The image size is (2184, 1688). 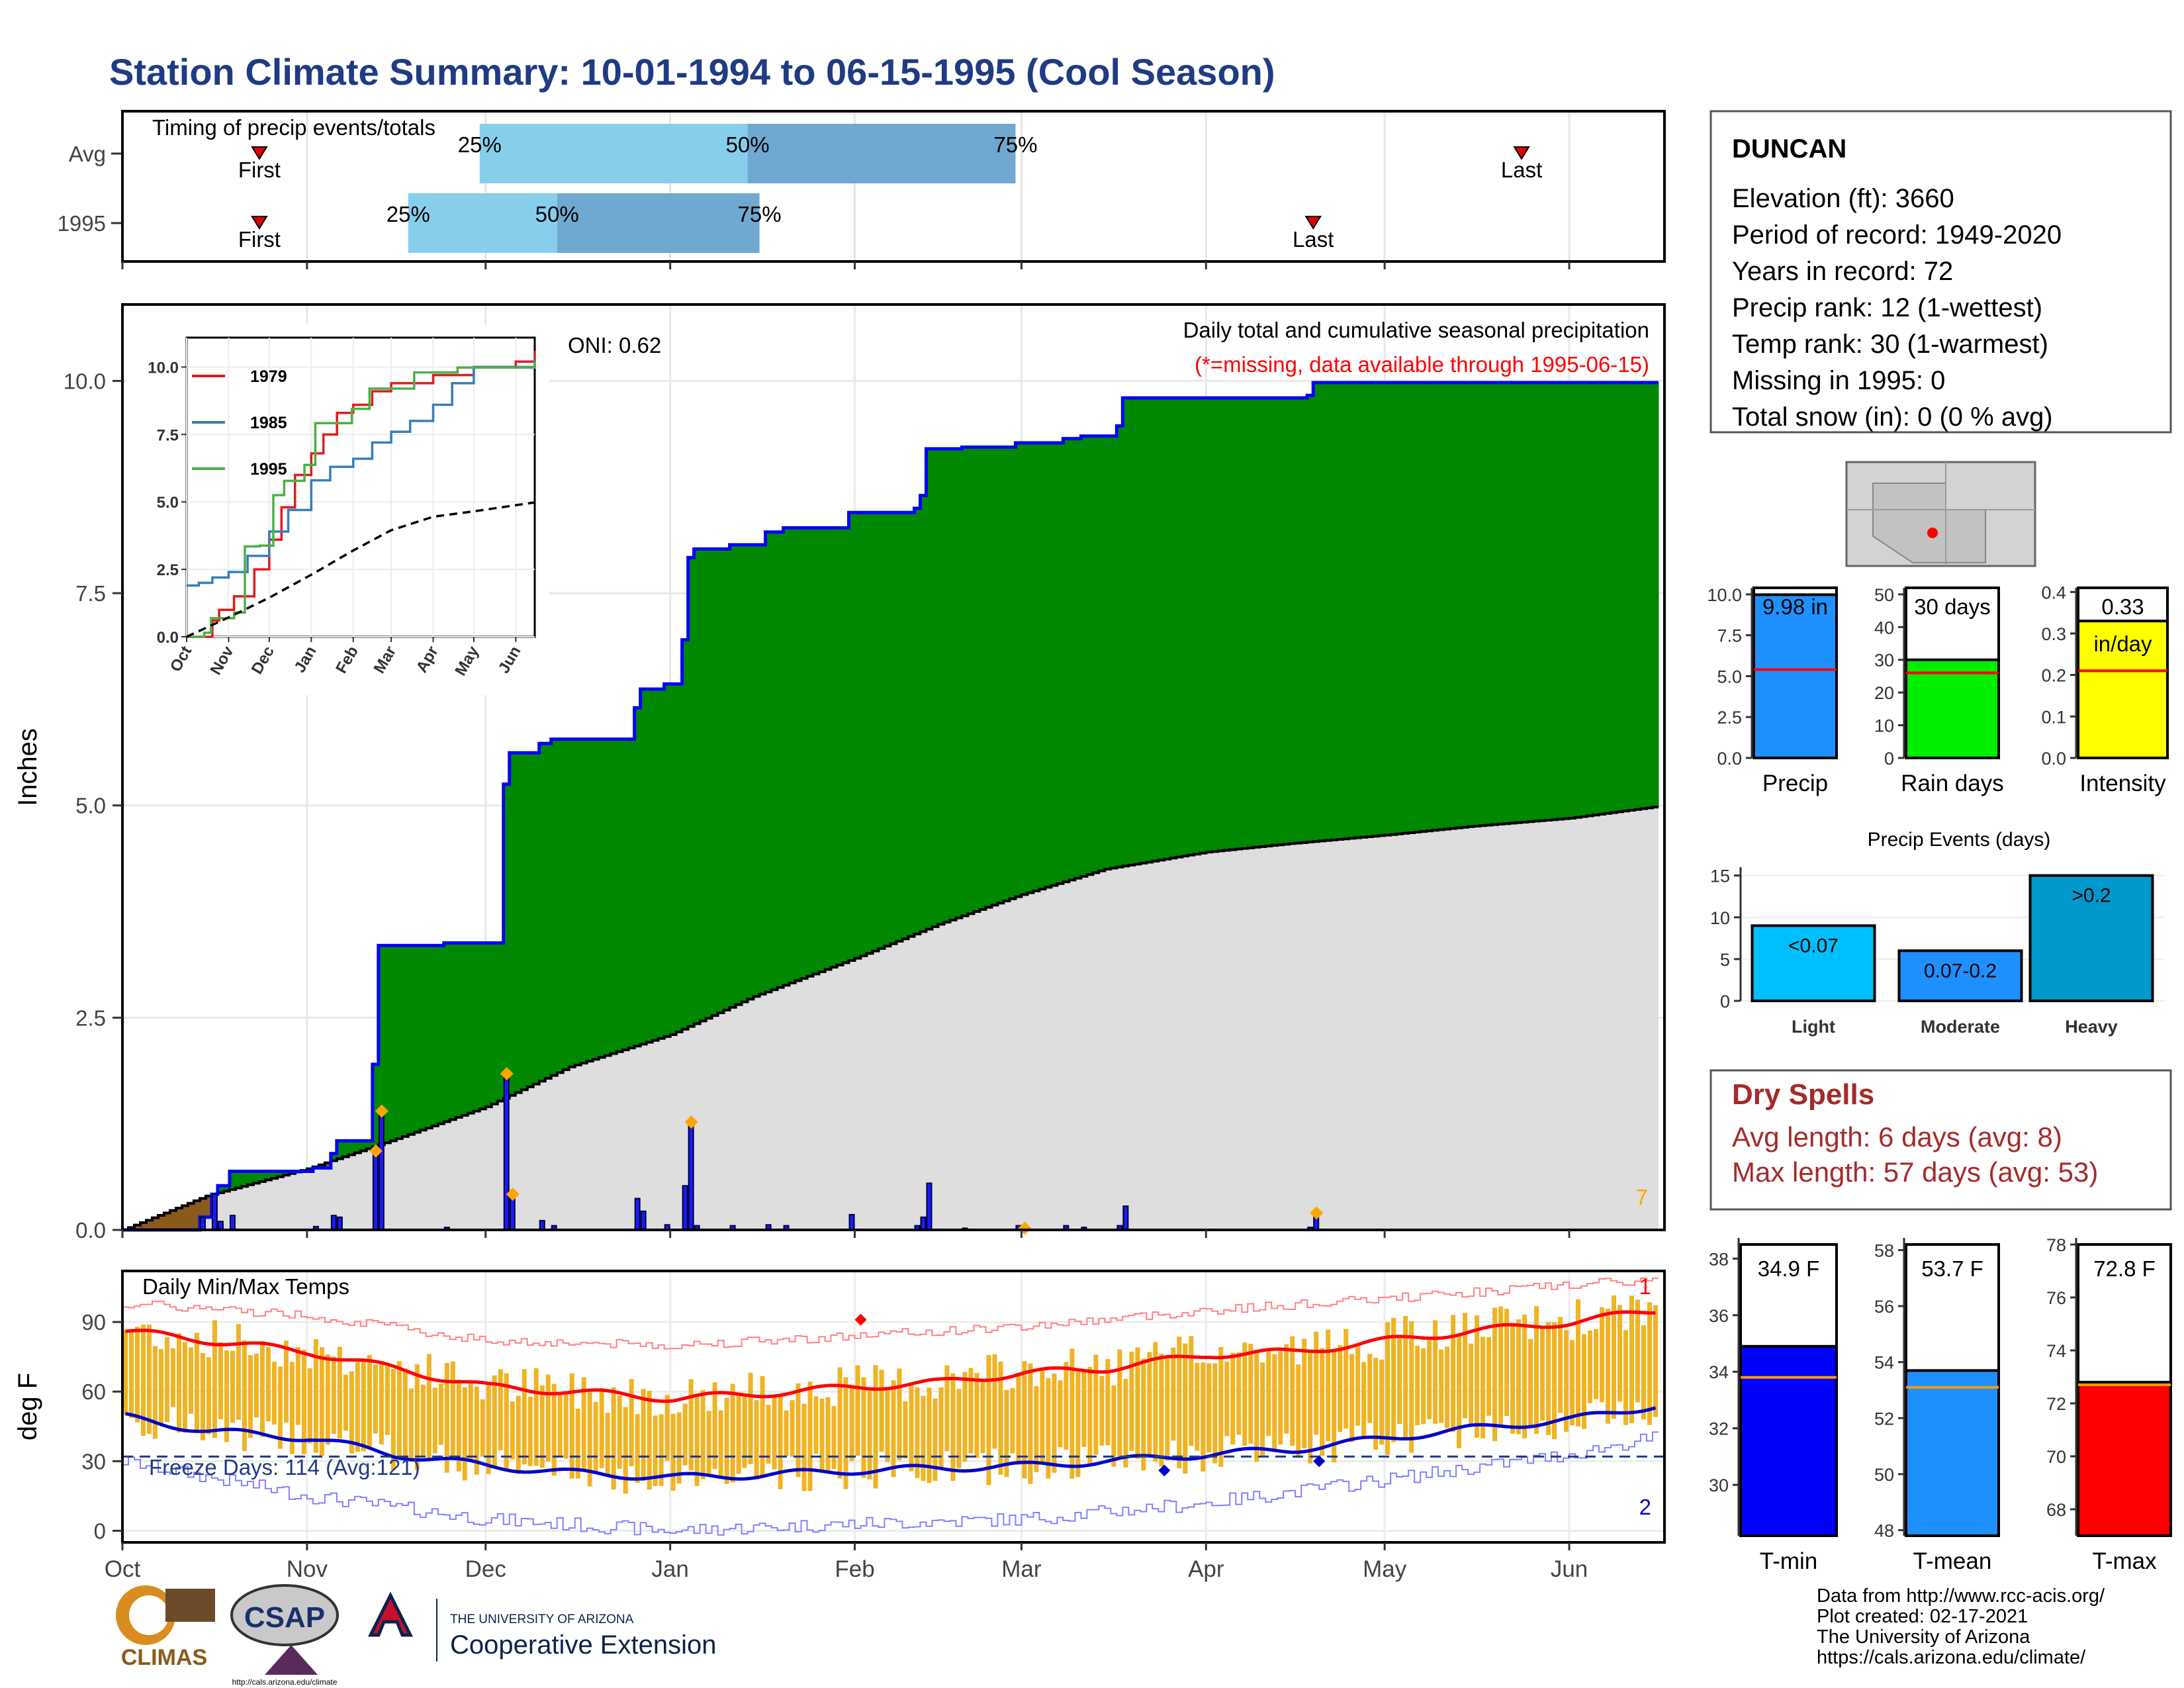 What do you see at coordinates (1915, 1172) in the screenshot?
I see `dry-max-line: Max length: 57 days (avg: 53)` at bounding box center [1915, 1172].